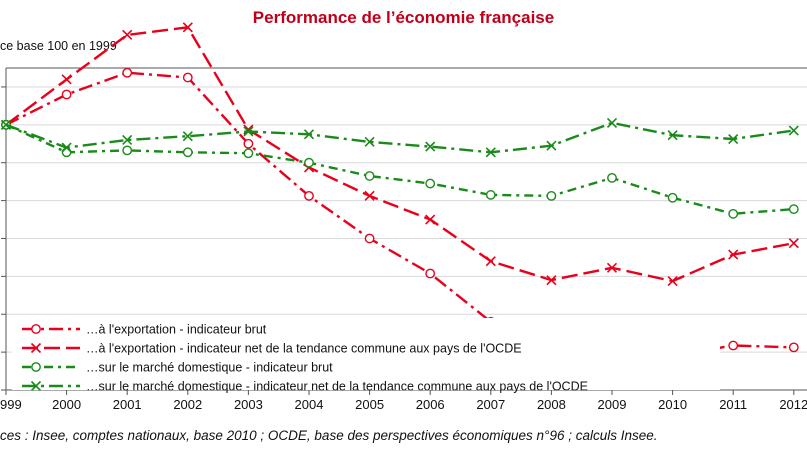  What do you see at coordinates (127, 404) in the screenshot?
I see `x-tick-label: 2001` at bounding box center [127, 404].